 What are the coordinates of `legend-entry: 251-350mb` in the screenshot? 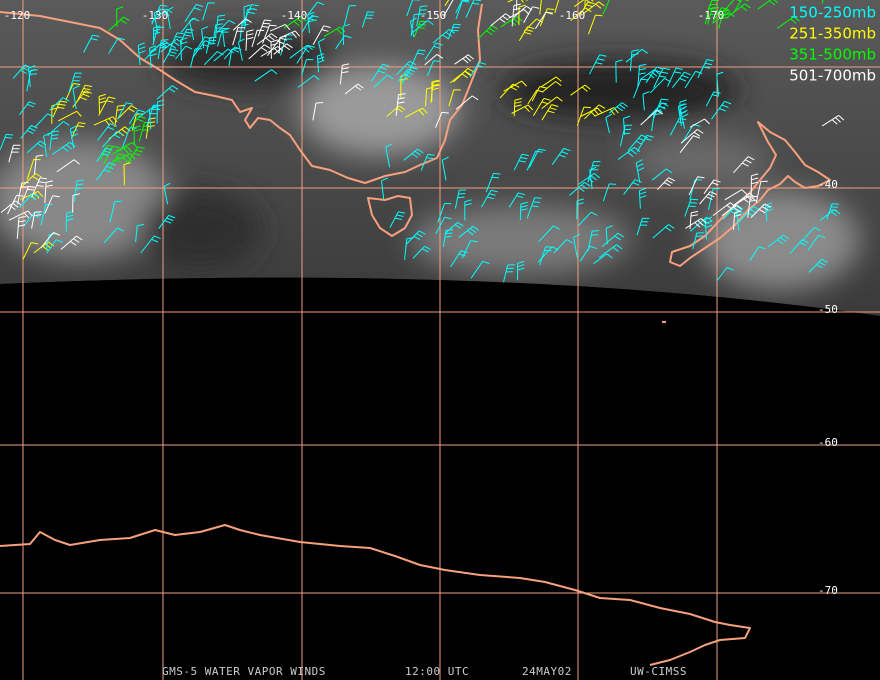 It's located at (832, 34).